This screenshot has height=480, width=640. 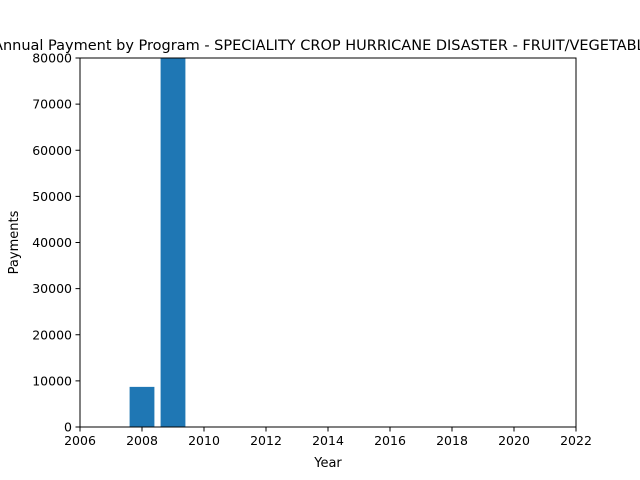 I want to click on x-axis-ticks: 2006 2008 2010 2012 2014 2016 2018 2020 2022, so click(x=328, y=437).